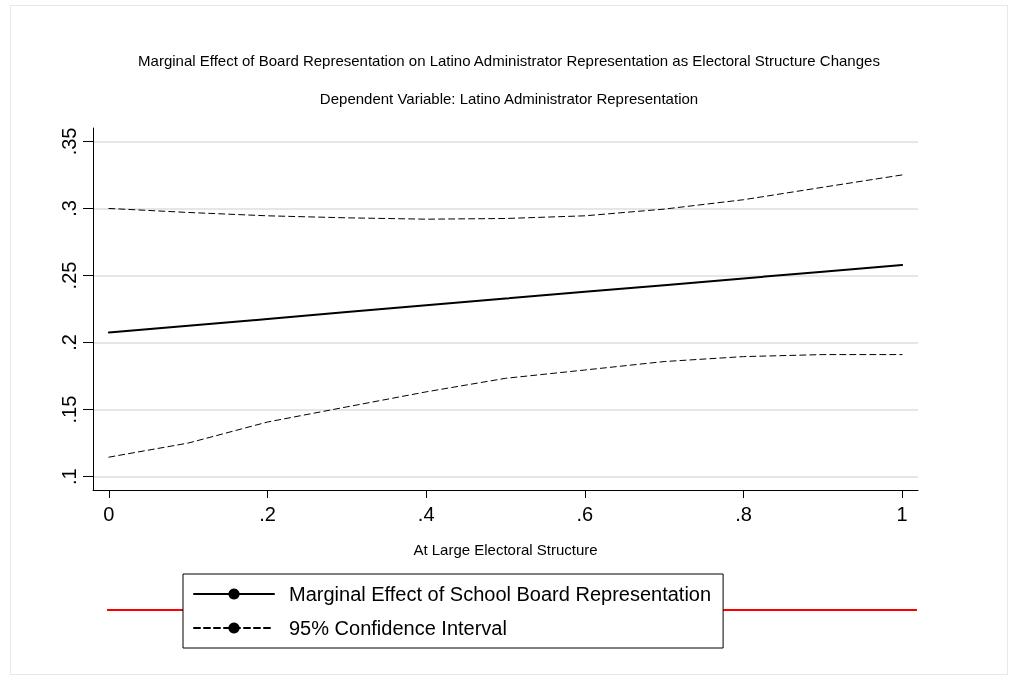 Image resolution: width=1018 pixels, height=683 pixels. Describe the element at coordinates (509, 98) in the screenshot. I see `chart-subtitle: Dependent Variable: Latino Administrator Representation` at that location.